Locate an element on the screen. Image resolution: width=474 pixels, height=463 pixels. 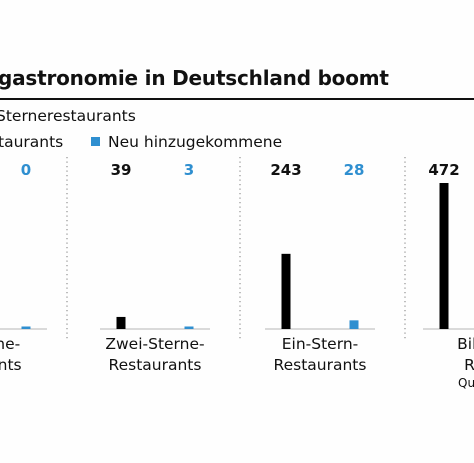
value-label-new: 0 is located at coordinates (26, 170).